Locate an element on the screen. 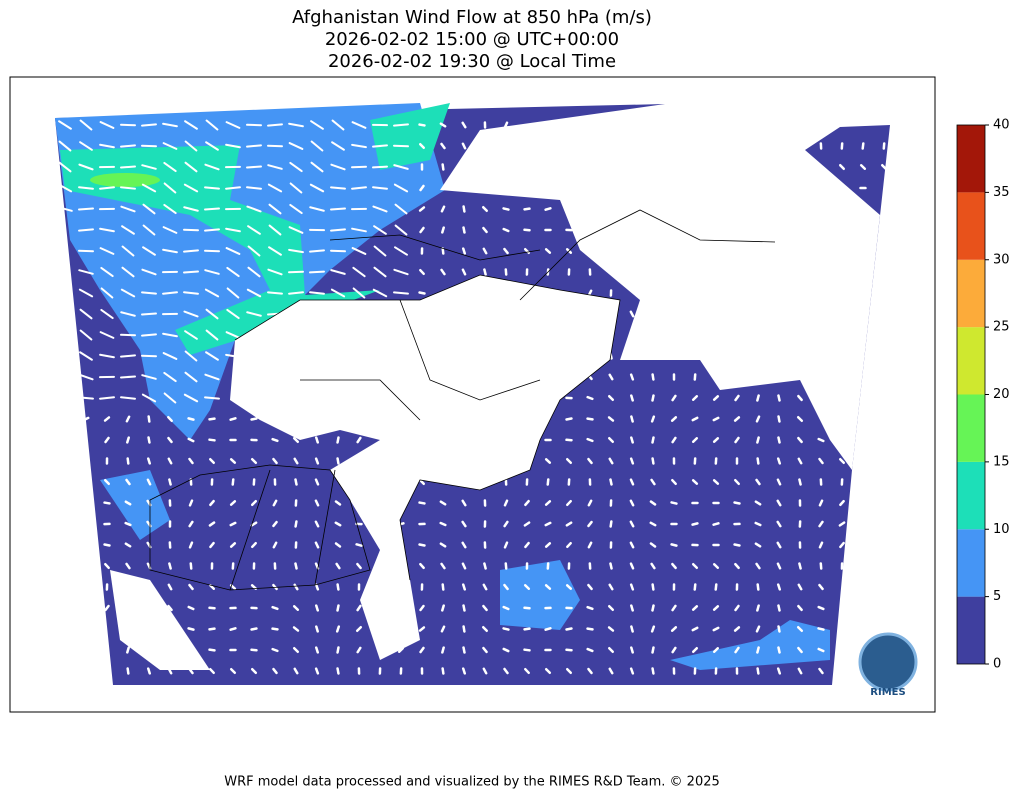 The image size is (1021, 803). colorbar-tick-label: 30 is located at coordinates (1001, 259).